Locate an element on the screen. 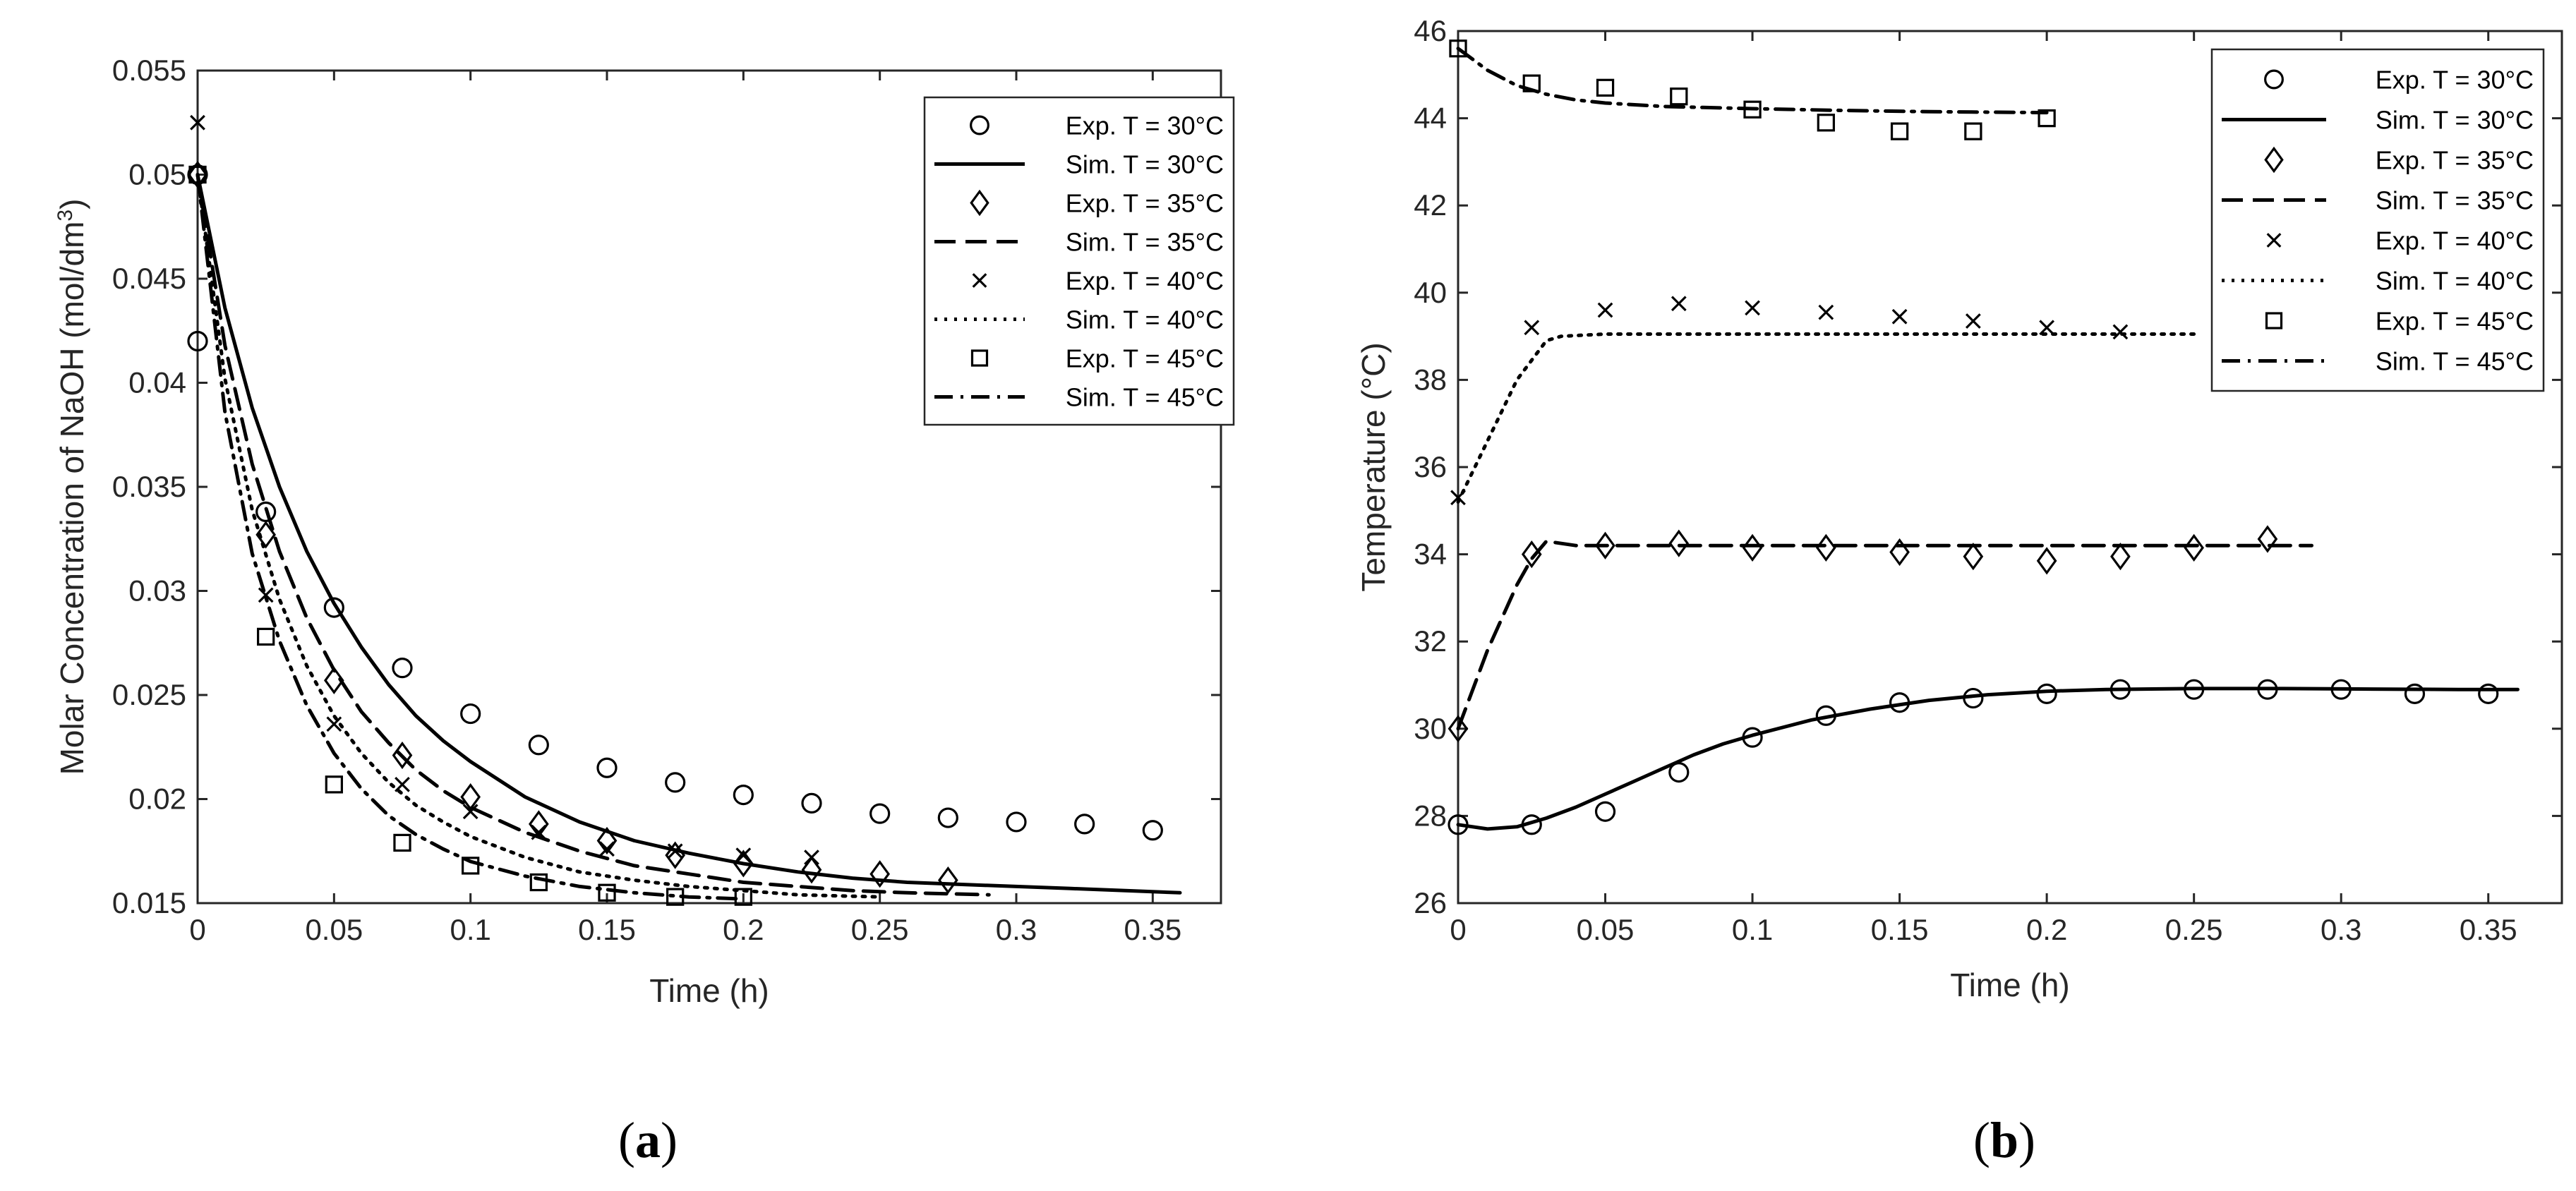 The height and width of the screenshot is (1191, 2576). y-tick-label-a: 0.015 is located at coordinates (149, 903).